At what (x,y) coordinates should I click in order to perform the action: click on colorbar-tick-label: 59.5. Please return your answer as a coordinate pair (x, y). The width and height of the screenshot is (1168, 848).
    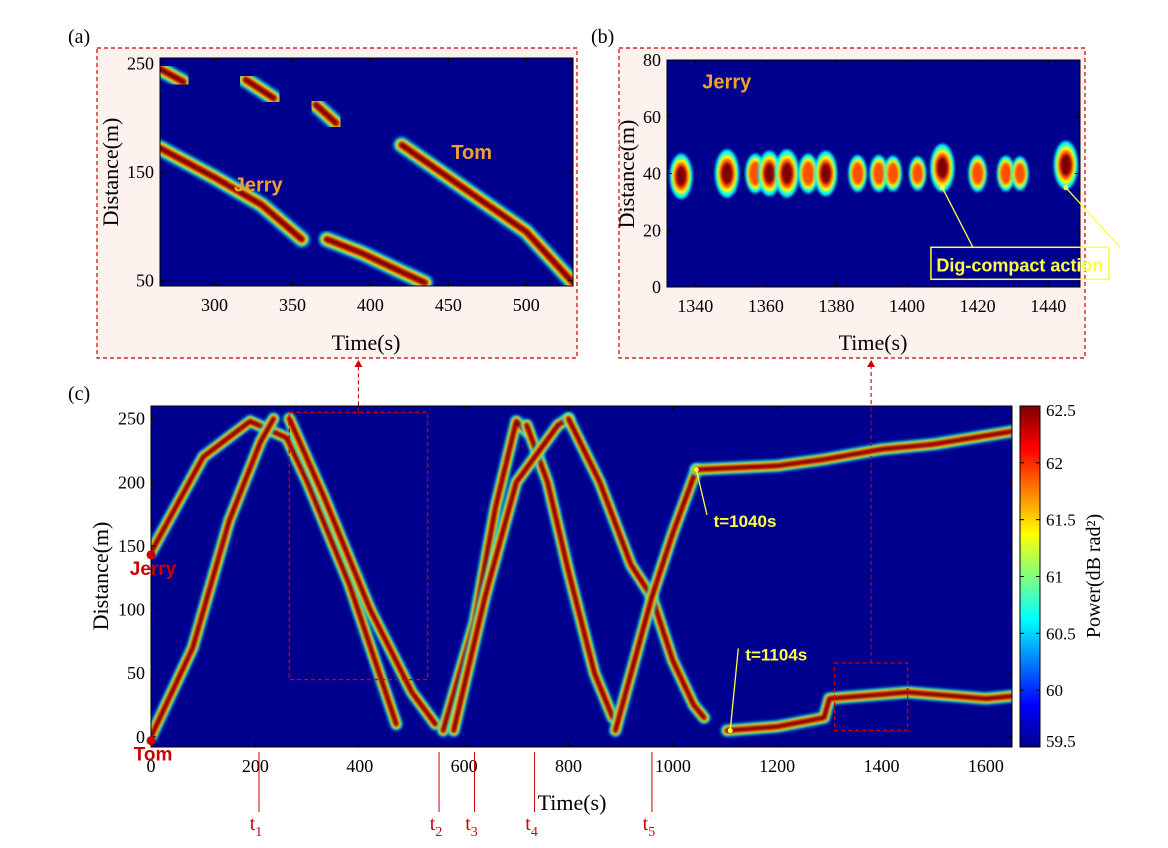
    Looking at the image, I should click on (1061, 741).